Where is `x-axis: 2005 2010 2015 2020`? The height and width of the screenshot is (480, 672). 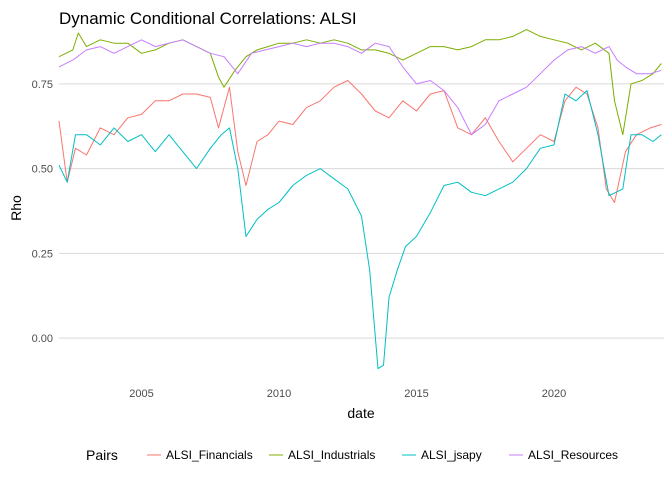 x-axis: 2005 2010 2015 2020 is located at coordinates (347, 394).